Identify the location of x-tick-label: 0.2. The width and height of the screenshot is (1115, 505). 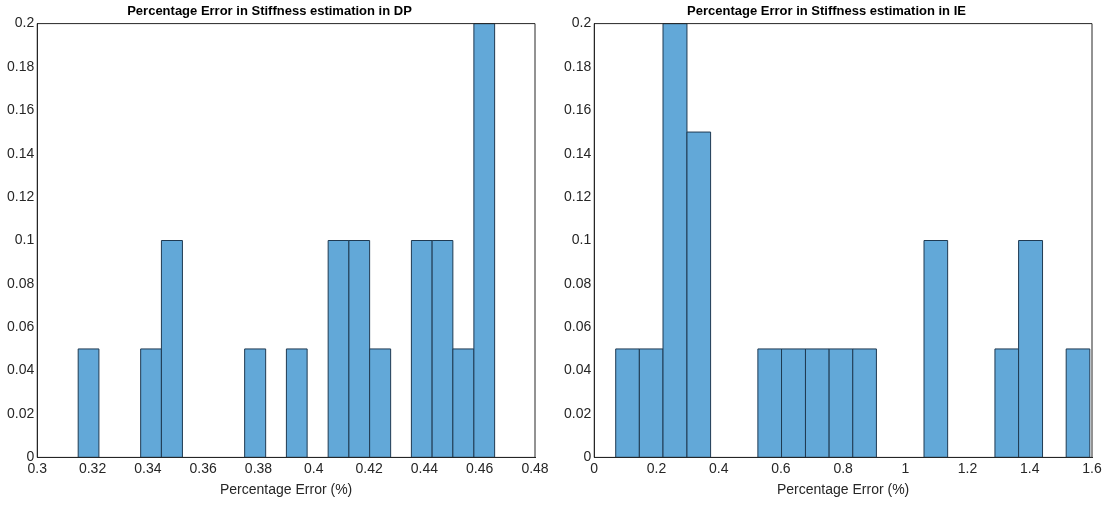
(656, 467).